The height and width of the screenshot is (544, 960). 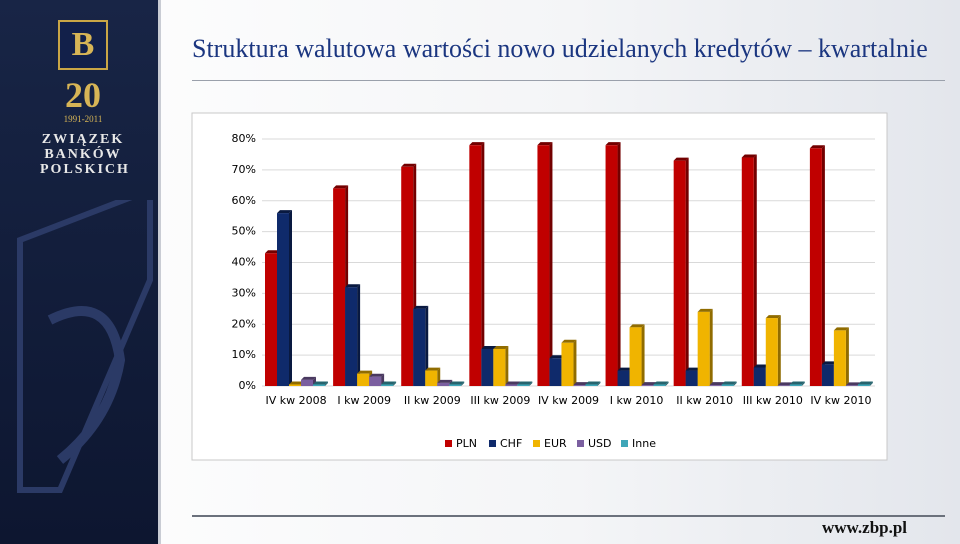 What do you see at coordinates (568, 80) in the screenshot?
I see `rule` at bounding box center [568, 80].